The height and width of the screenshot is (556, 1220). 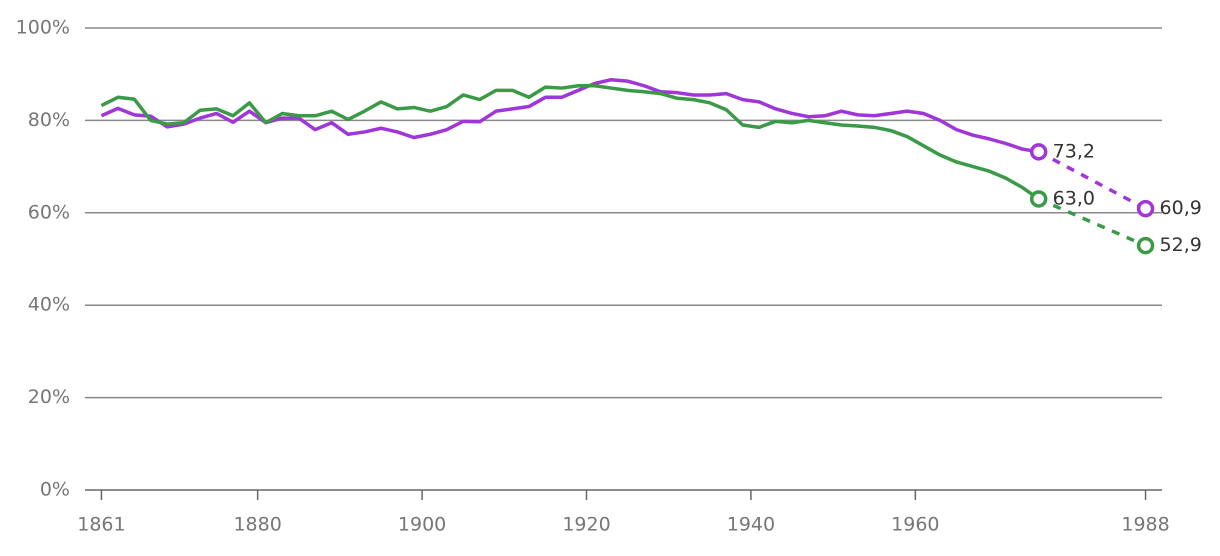 I want to click on x-tick-label: 1880, so click(x=257, y=525).